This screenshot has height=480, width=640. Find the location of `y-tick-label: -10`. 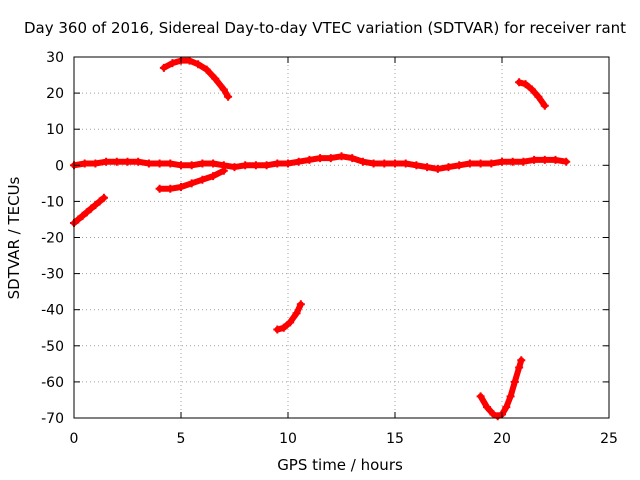

y-tick-label: -10 is located at coordinates (52, 202).